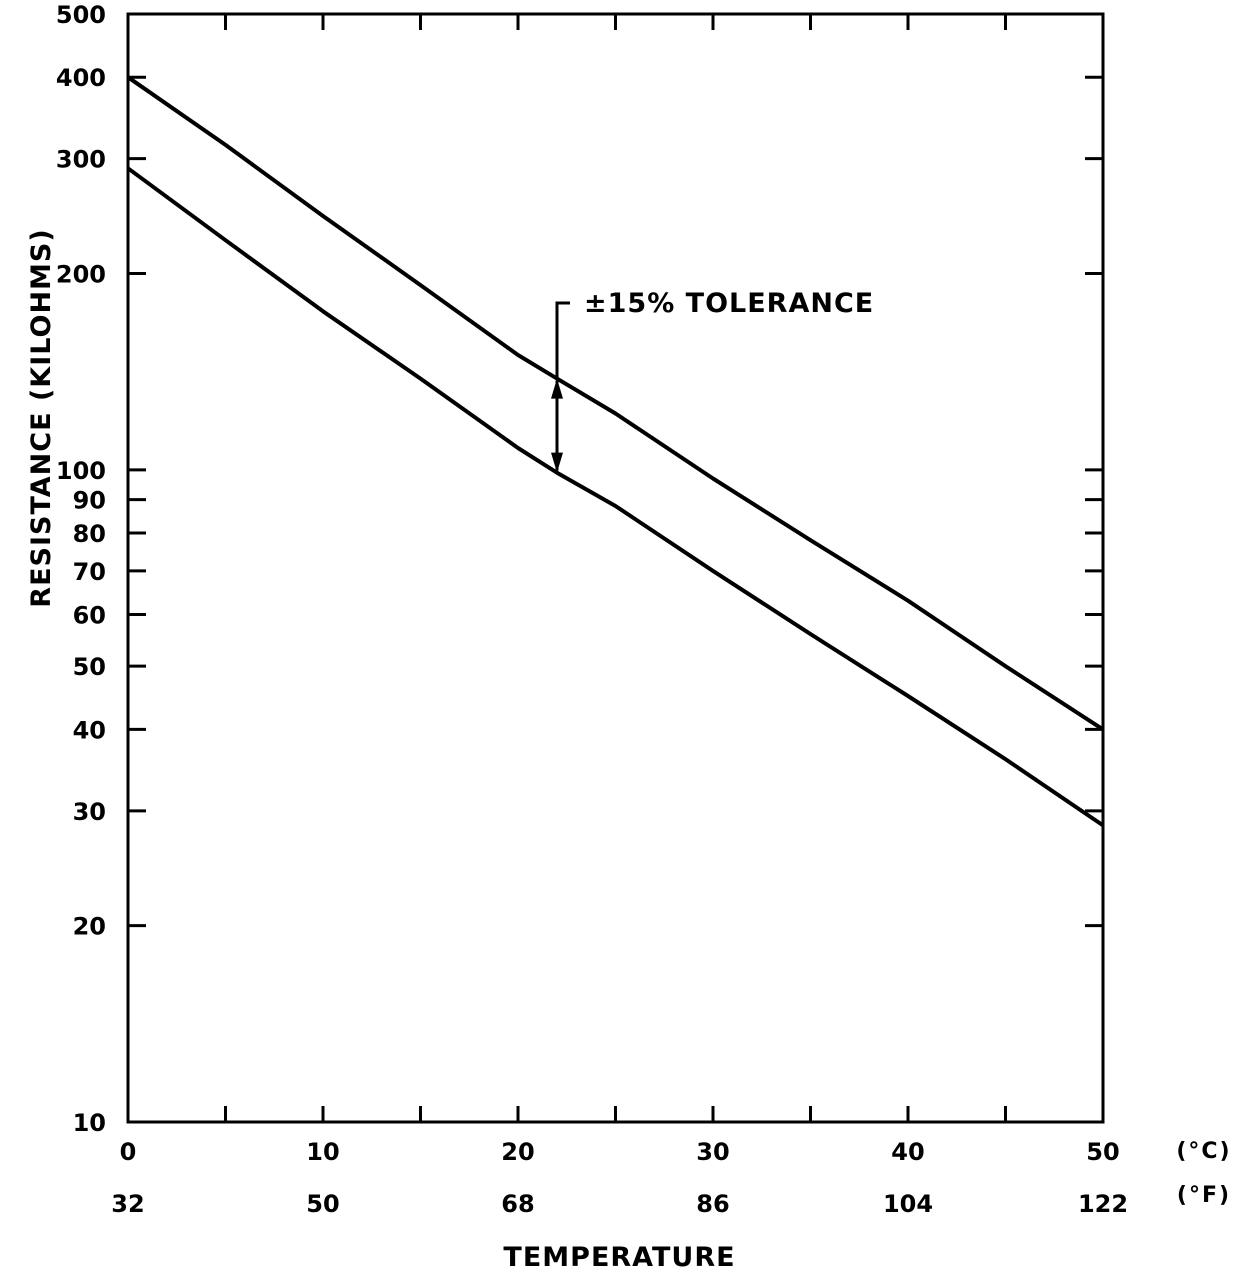  What do you see at coordinates (81, 275) in the screenshot?
I see `y-tick-label: 200` at bounding box center [81, 275].